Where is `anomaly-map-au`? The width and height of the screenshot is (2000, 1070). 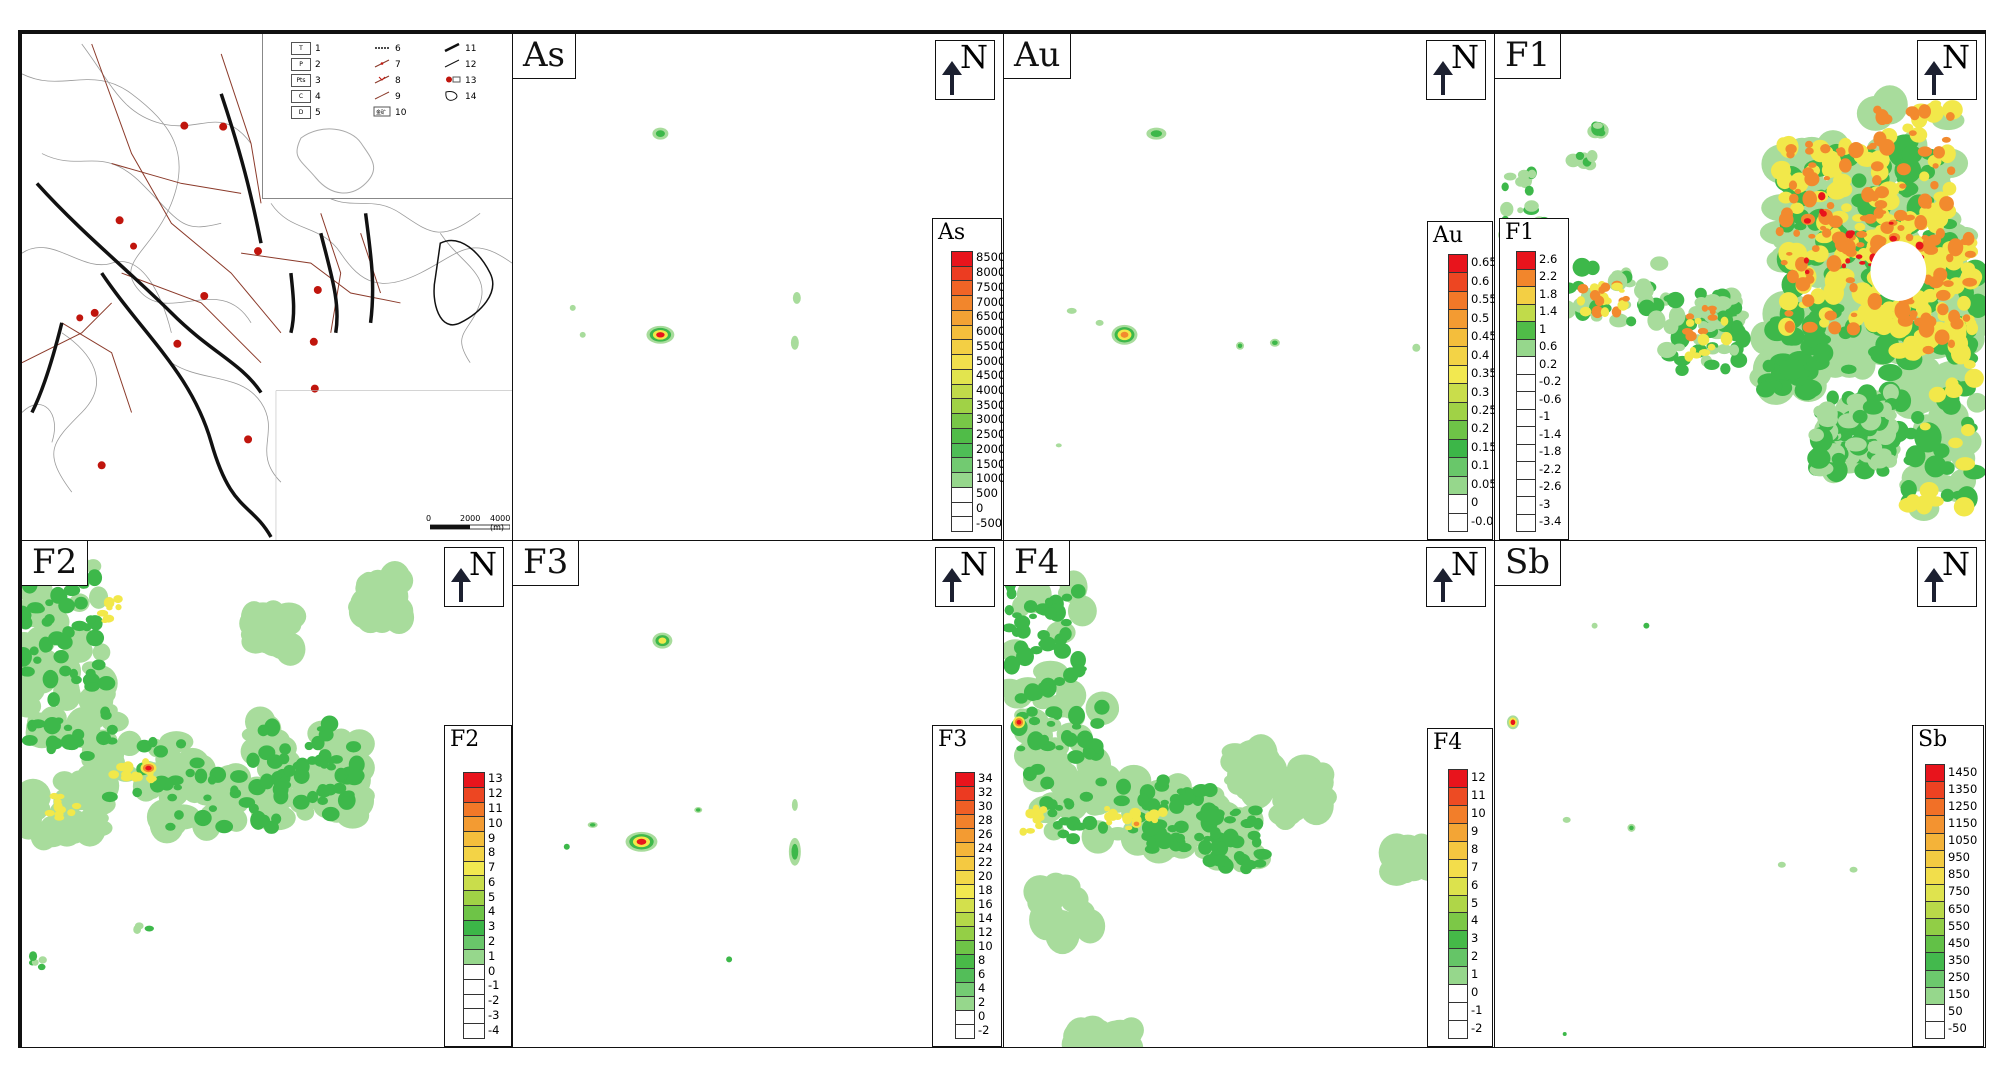
anomaly-map-au is located at coordinates (1238, 287).